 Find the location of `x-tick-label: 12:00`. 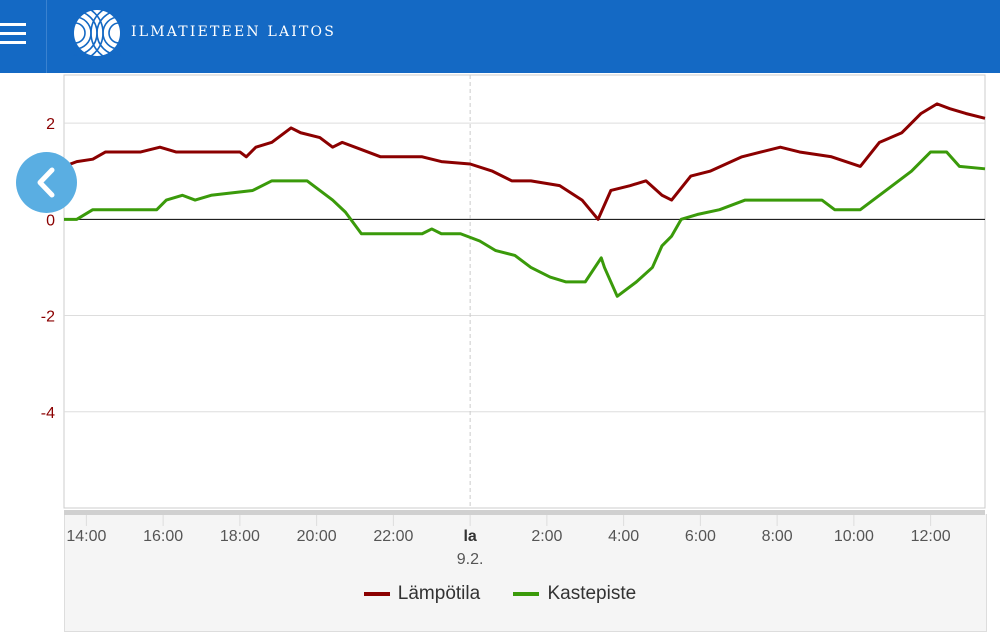

x-tick-label: 12:00 is located at coordinates (931, 536).